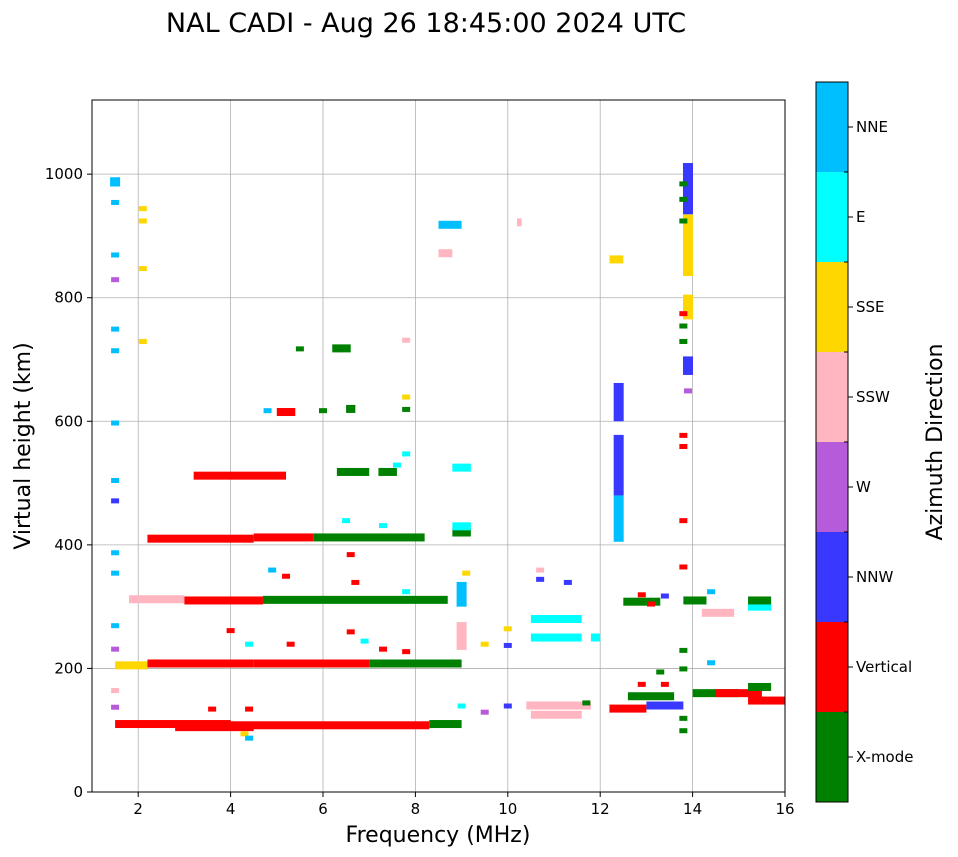  I want to click on colorbar-label: E, so click(860, 217).